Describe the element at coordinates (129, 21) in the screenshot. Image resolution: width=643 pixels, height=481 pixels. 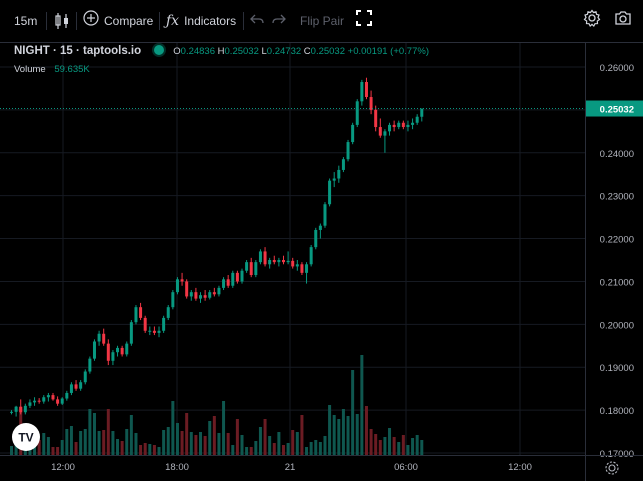
I see `compare-label: Compare` at that location.